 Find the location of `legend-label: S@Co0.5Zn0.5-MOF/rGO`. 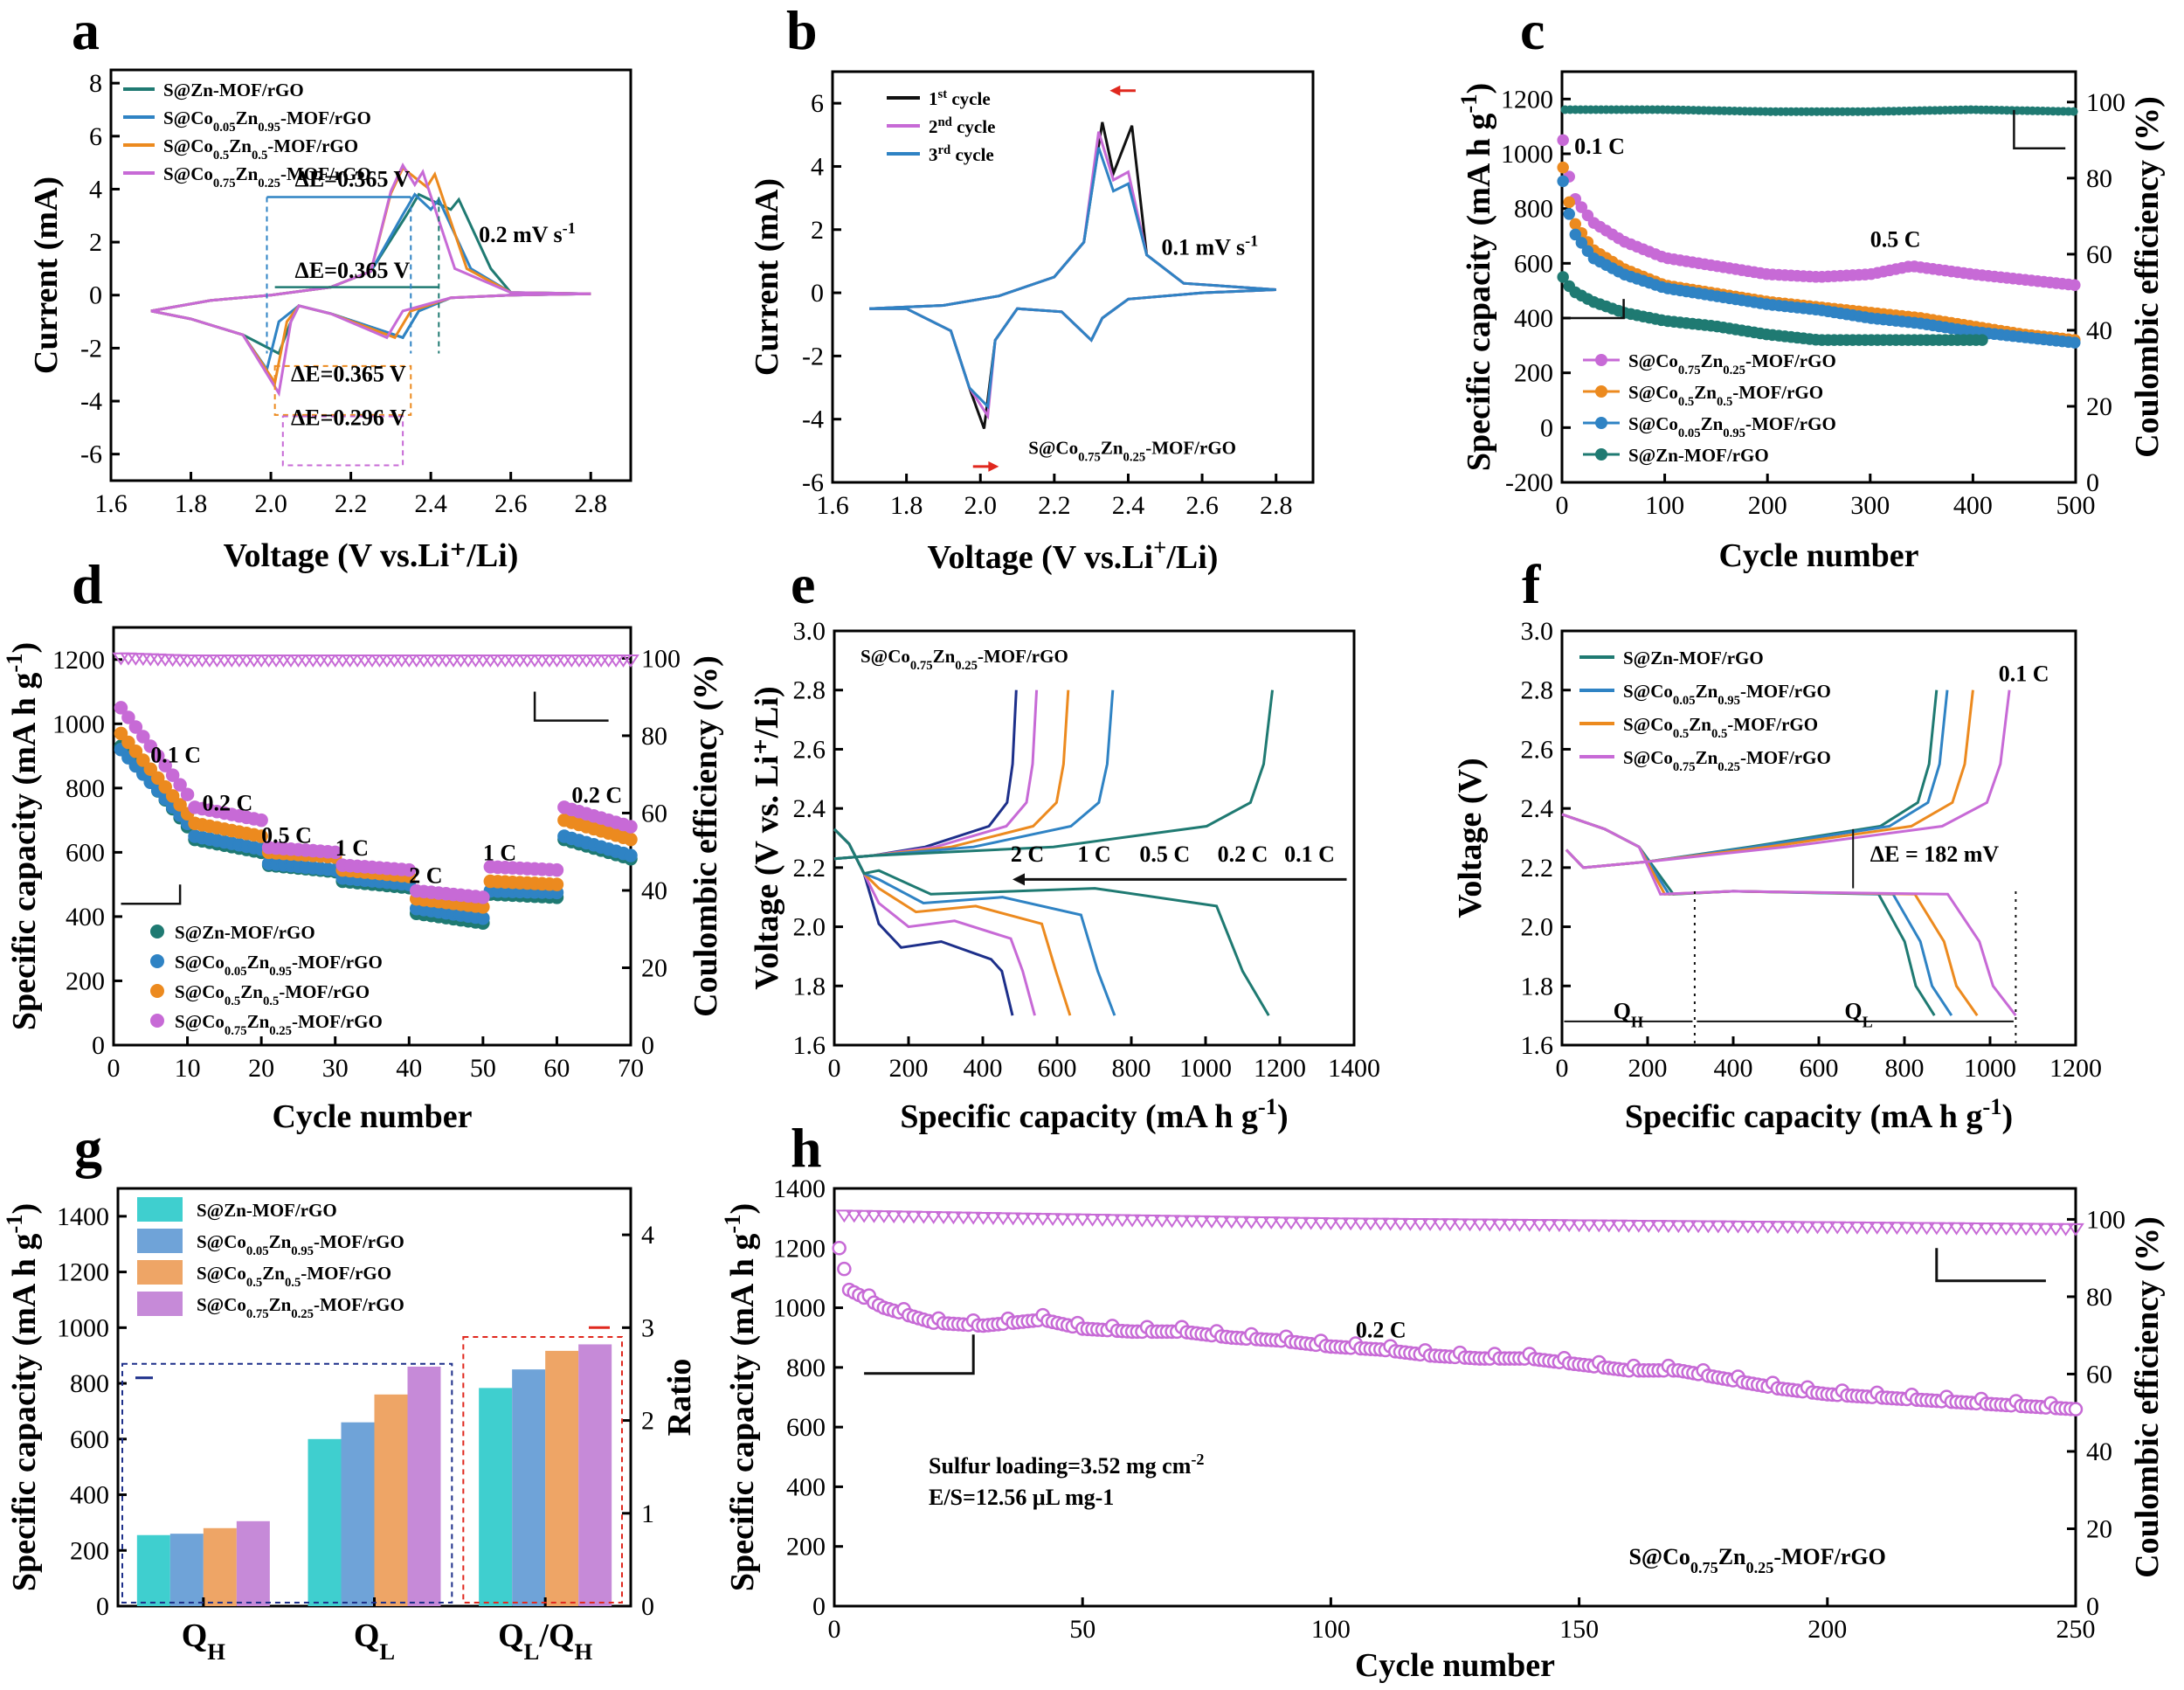

legend-label: S@Co0.5Zn0.5-MOF/rGO is located at coordinates (272, 994).